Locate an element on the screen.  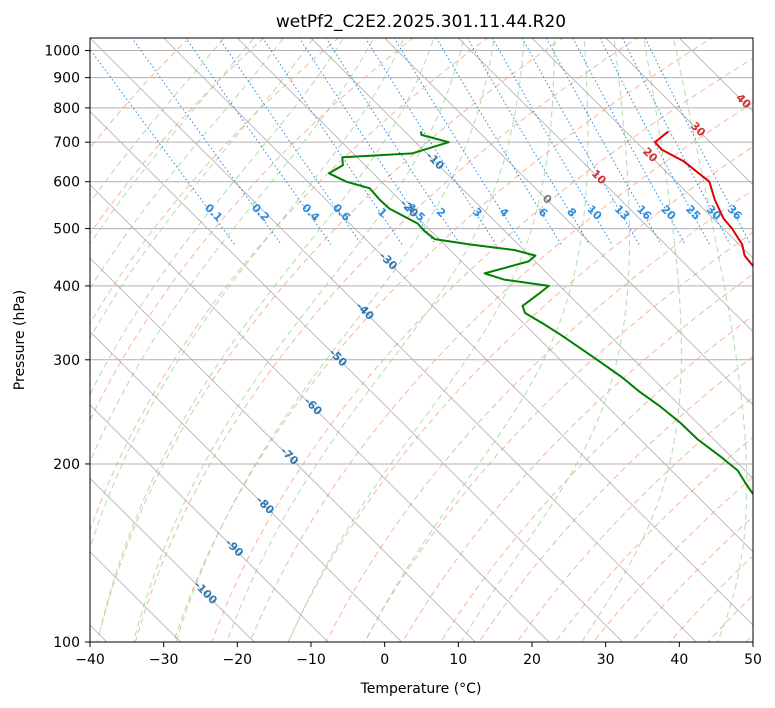
red-line-label: 0 is located at coordinates (547, 199).